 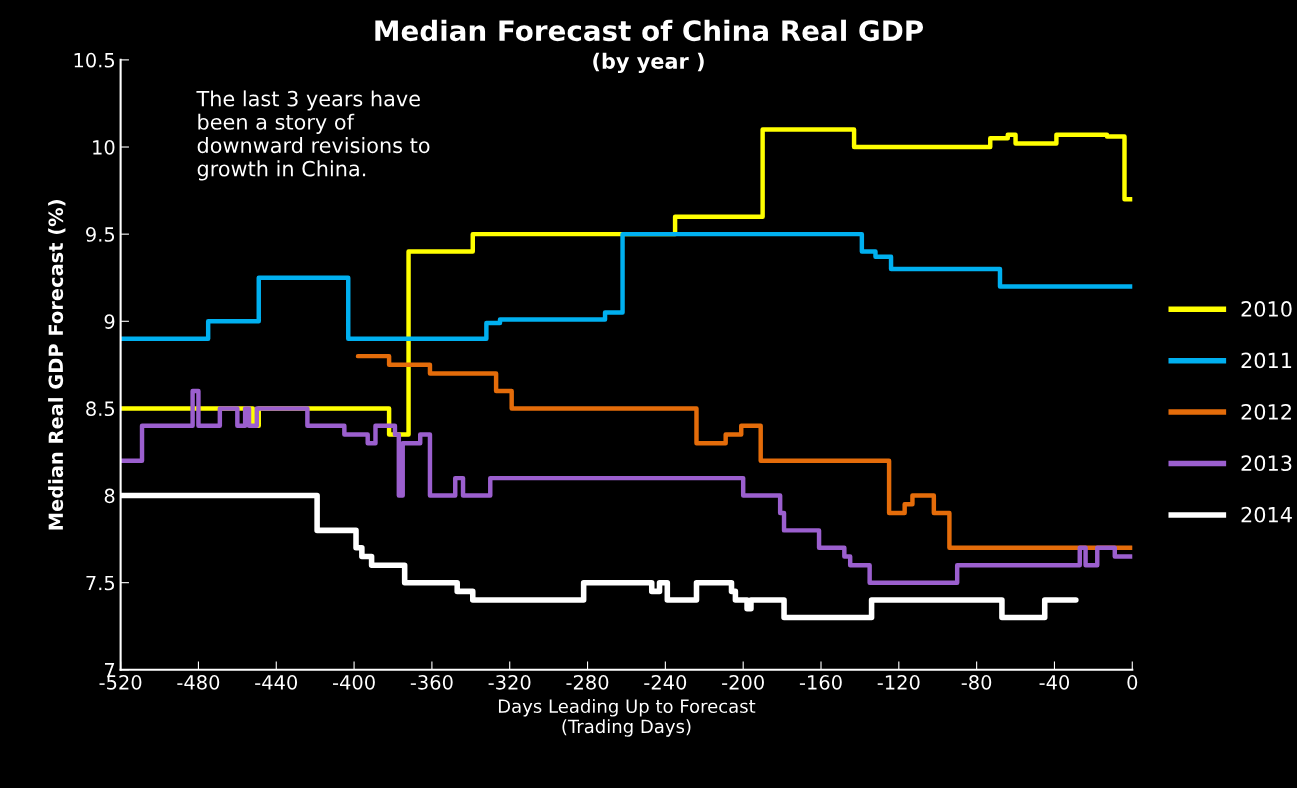 I want to click on x-tick-label: -80, so click(x=976, y=682).